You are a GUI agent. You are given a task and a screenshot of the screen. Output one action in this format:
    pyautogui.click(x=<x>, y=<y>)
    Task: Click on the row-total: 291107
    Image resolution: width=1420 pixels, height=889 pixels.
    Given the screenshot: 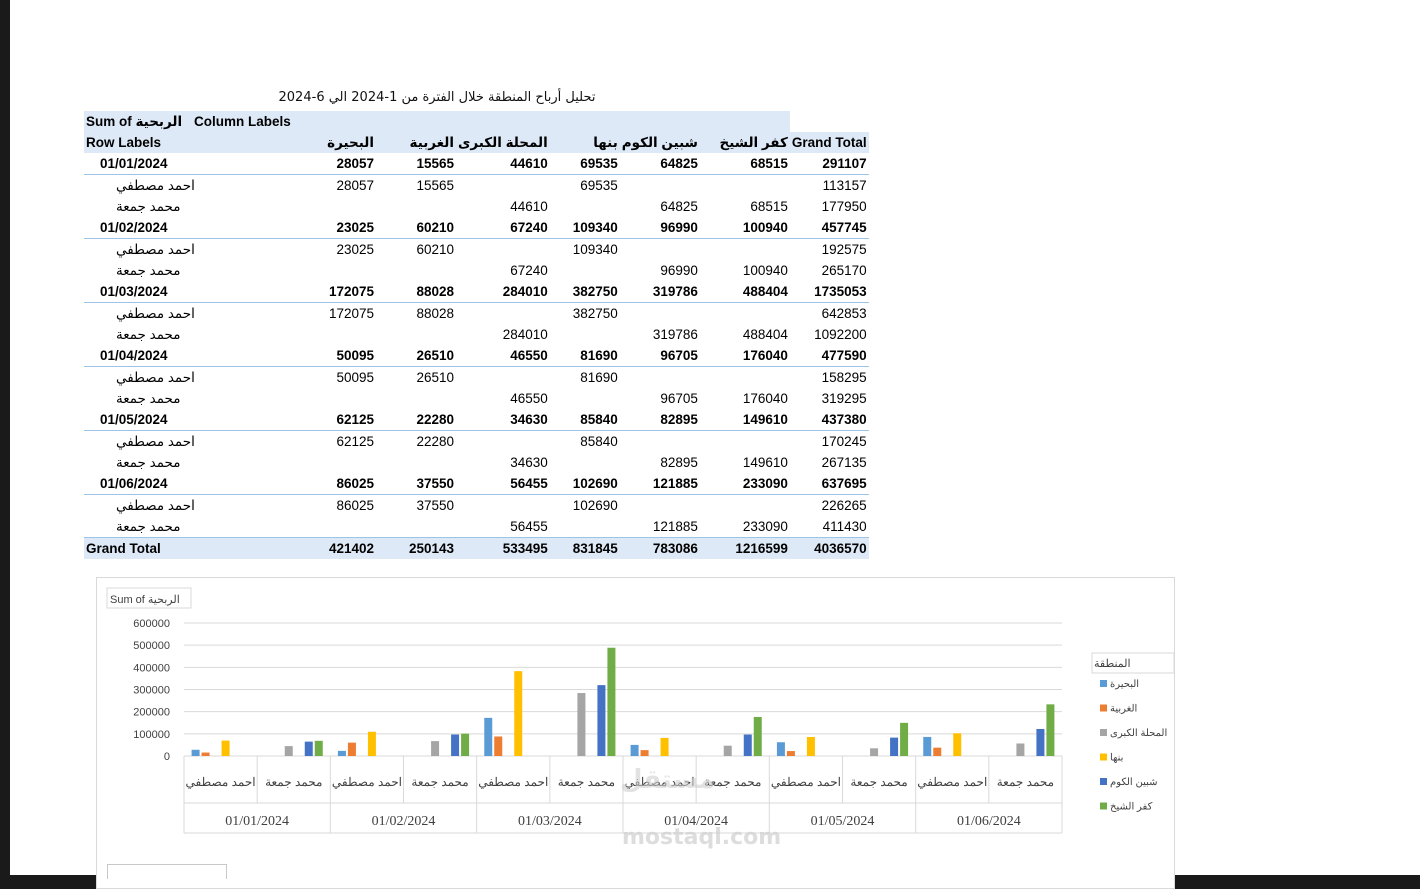 What is the action you would take?
    pyautogui.click(x=829, y=164)
    